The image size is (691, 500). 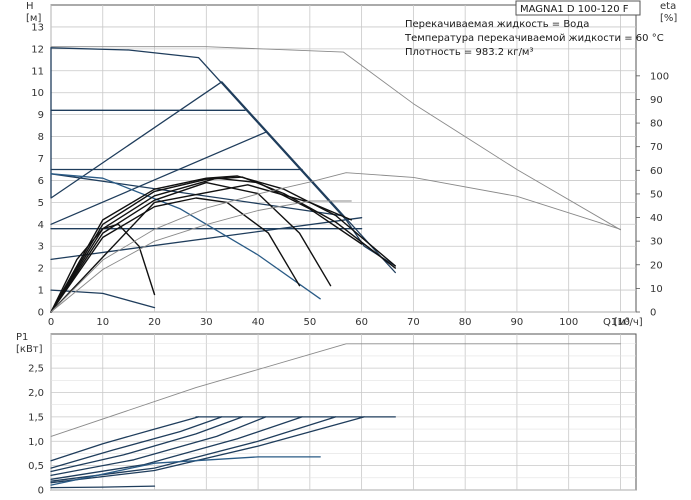 I want to click on y-tick-label: 3, so click(x=41, y=247).